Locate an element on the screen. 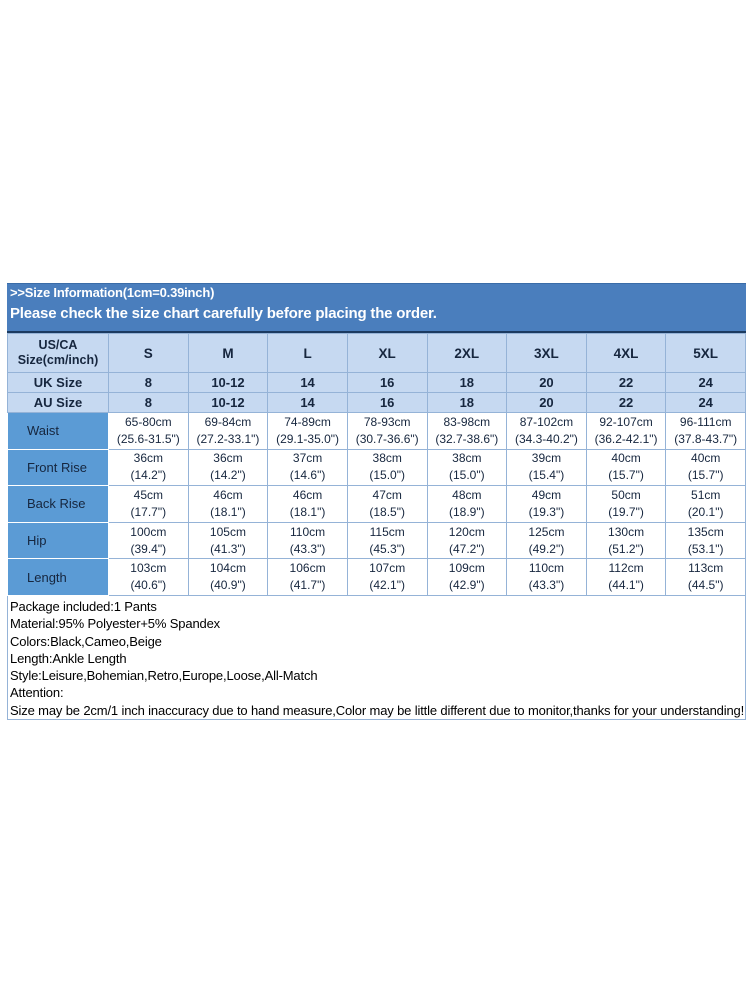  measurement-value: 110cm (43.3") is located at coordinates (307, 540).